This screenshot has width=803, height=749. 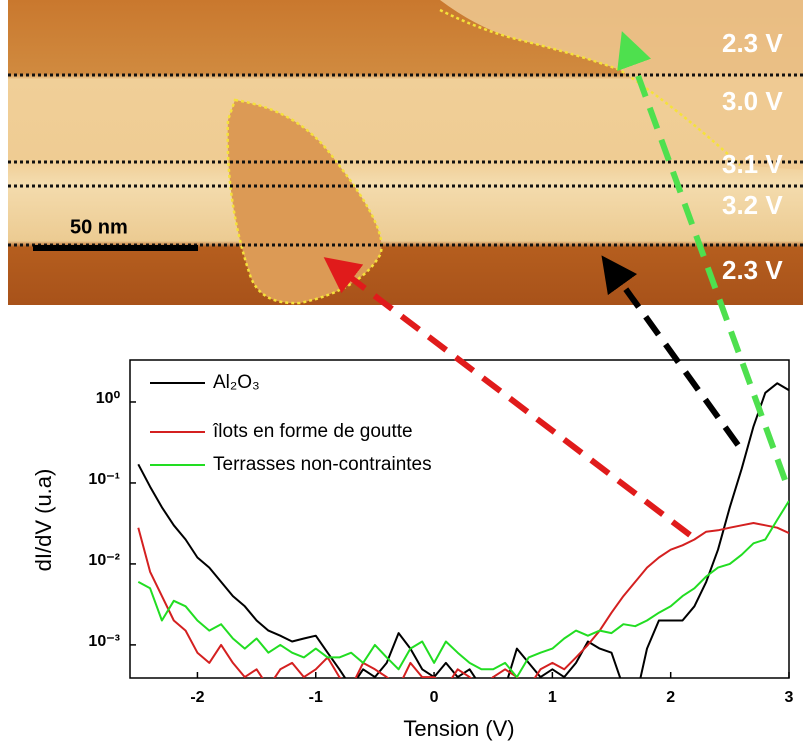 What do you see at coordinates (670, 697) in the screenshot?
I see `x-tick-label: 2` at bounding box center [670, 697].